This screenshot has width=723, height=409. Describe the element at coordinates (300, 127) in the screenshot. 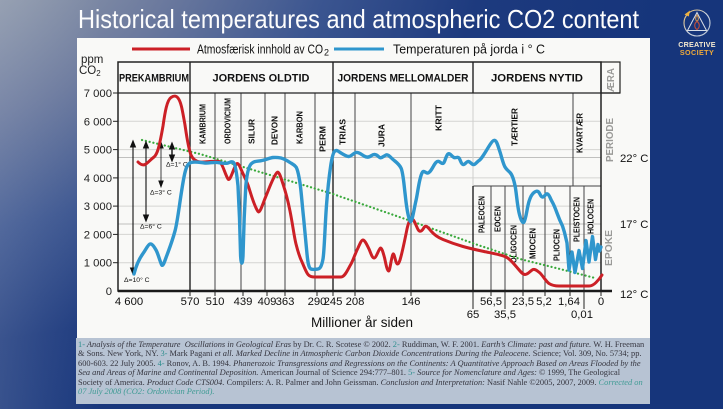

I see `svg-text: KARBON` at that location.